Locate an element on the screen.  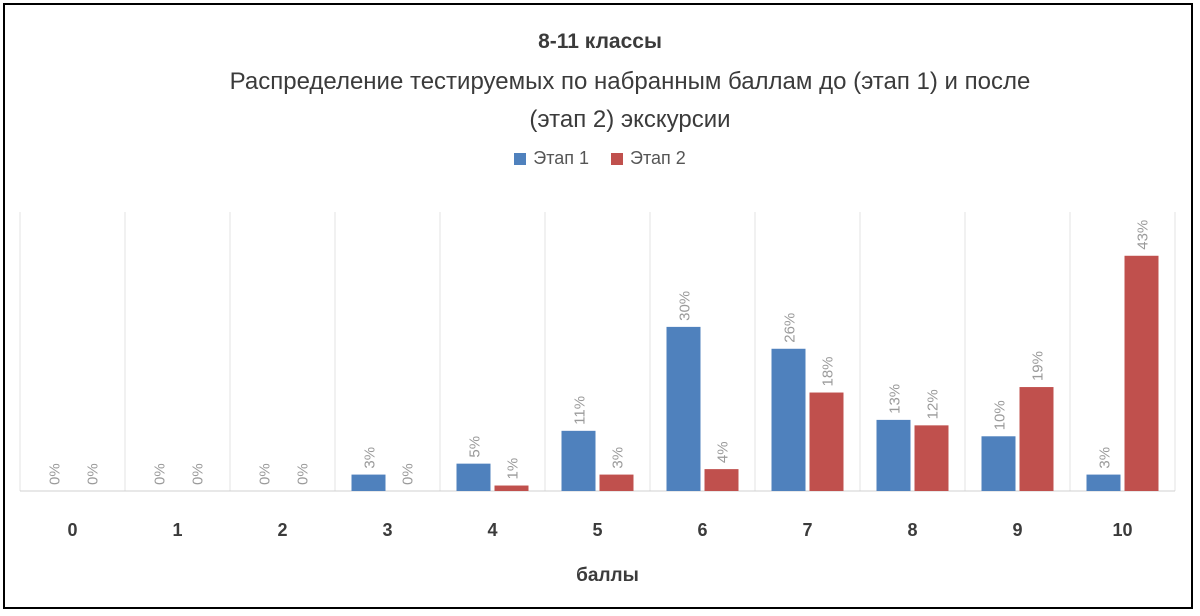
data-label-series-2-cat-5: 3% is located at coordinates (618, 458).